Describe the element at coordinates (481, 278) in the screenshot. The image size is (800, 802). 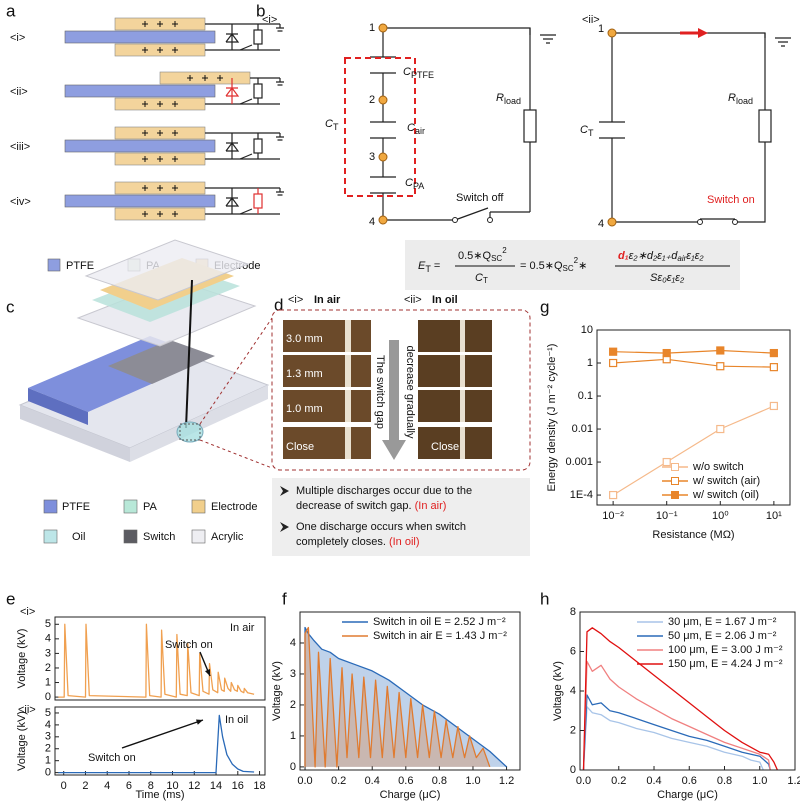
I see `formula-part: CT` at that location.